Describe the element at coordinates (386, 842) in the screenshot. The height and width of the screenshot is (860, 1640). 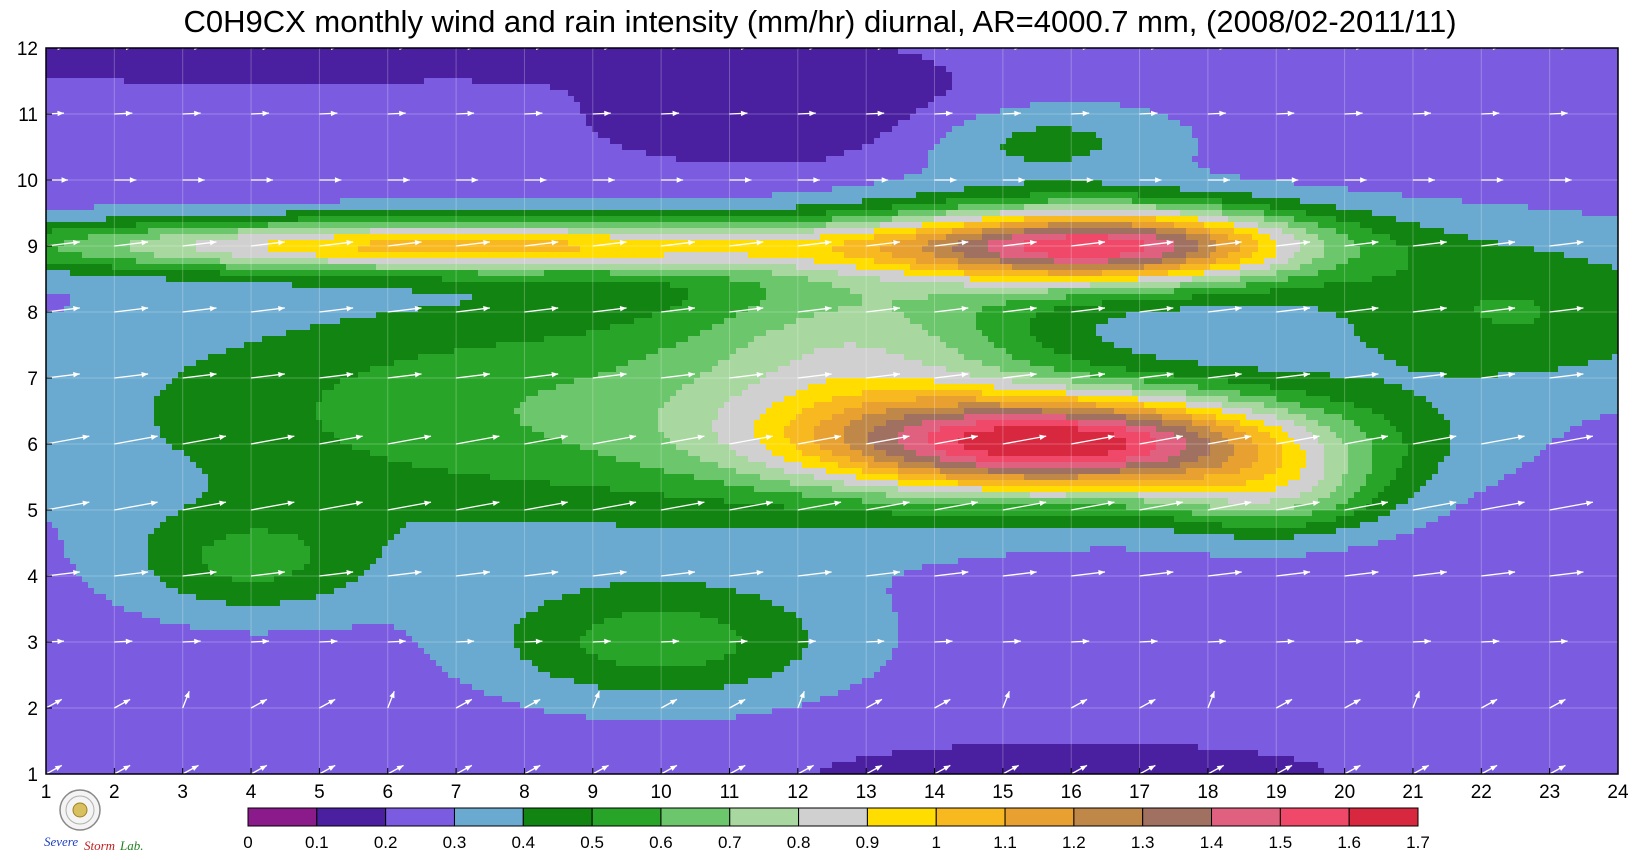
I see `colorbar-label: 0.2` at that location.